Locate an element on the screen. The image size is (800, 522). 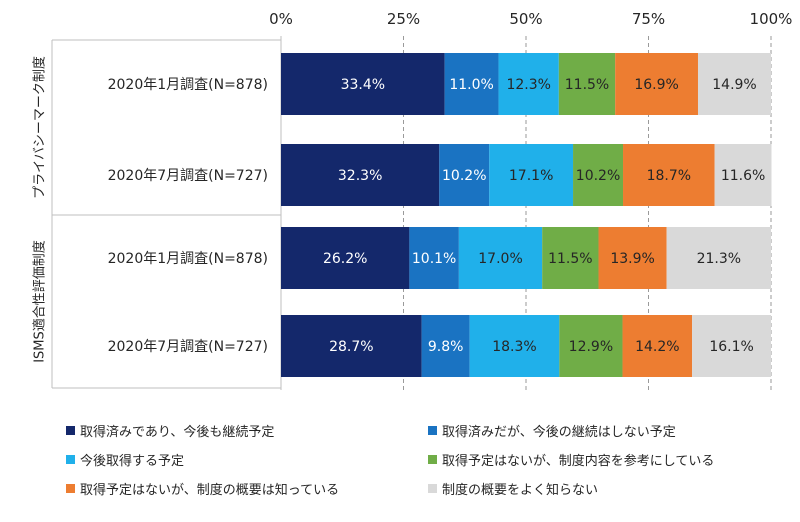
data-label: 21.3% is located at coordinates (719, 259).